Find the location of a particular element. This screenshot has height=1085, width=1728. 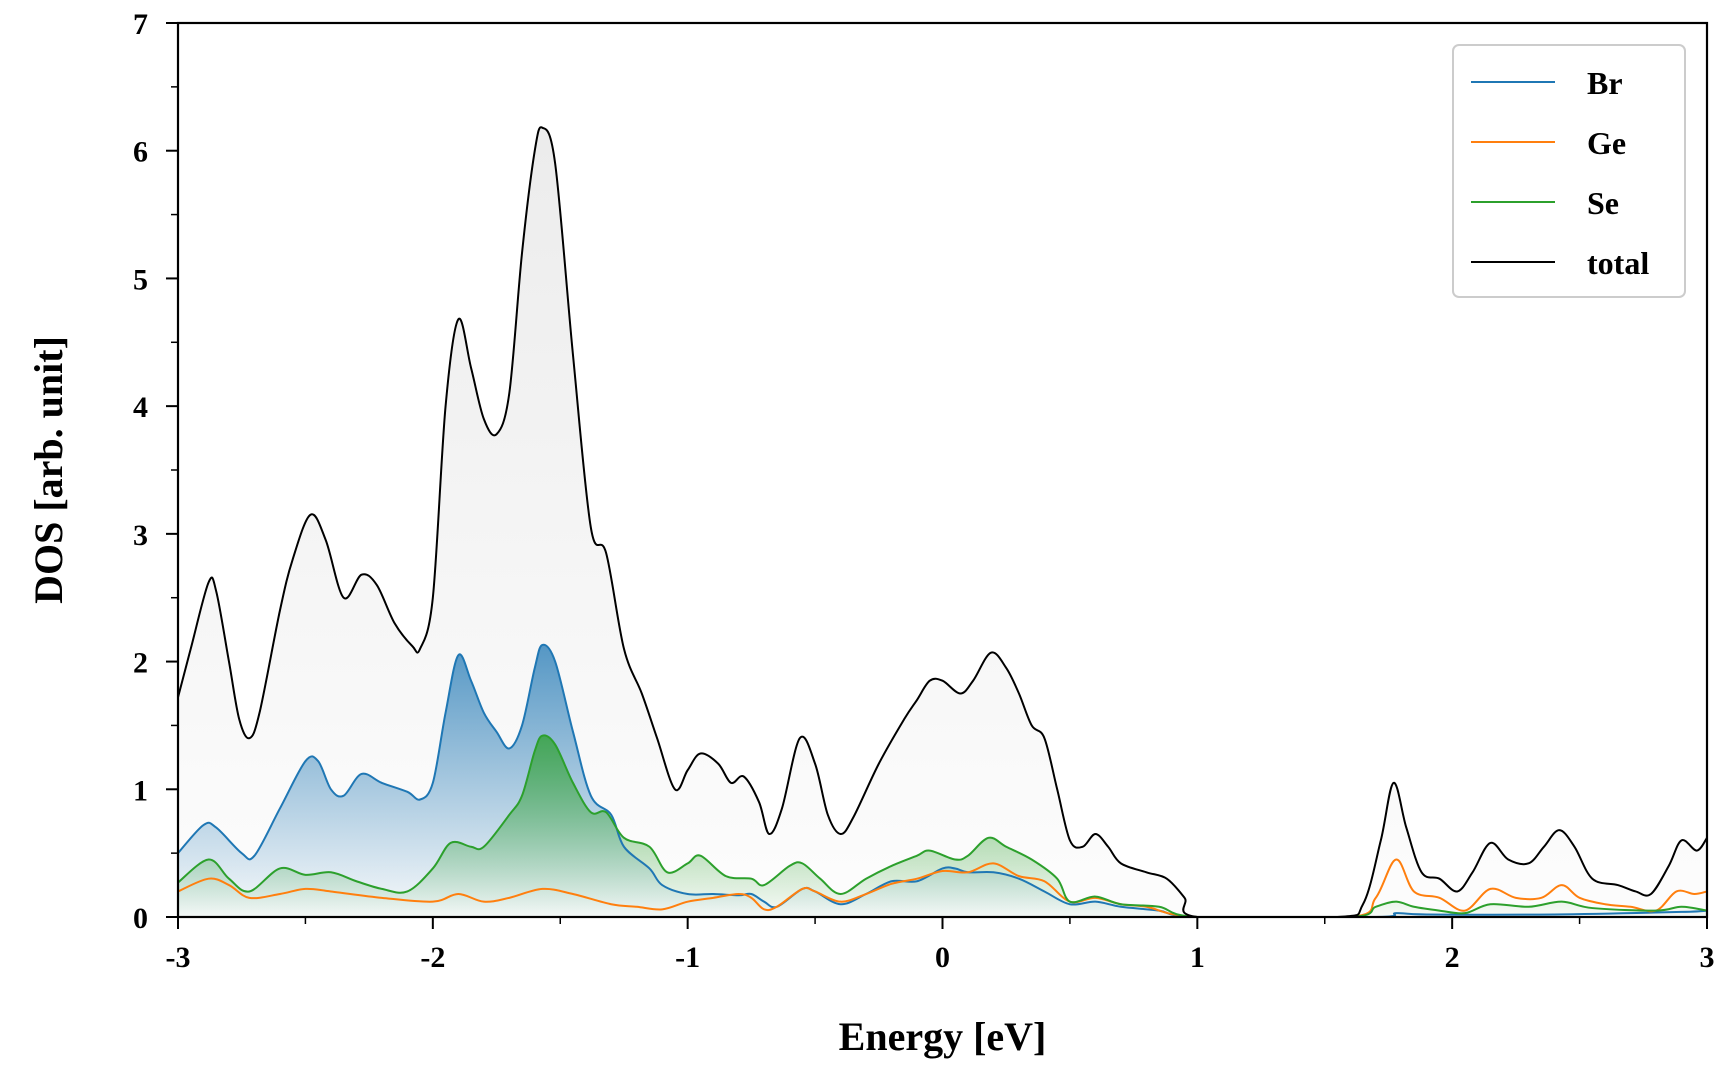

y-tick-label: 2 is located at coordinates (140, 663).